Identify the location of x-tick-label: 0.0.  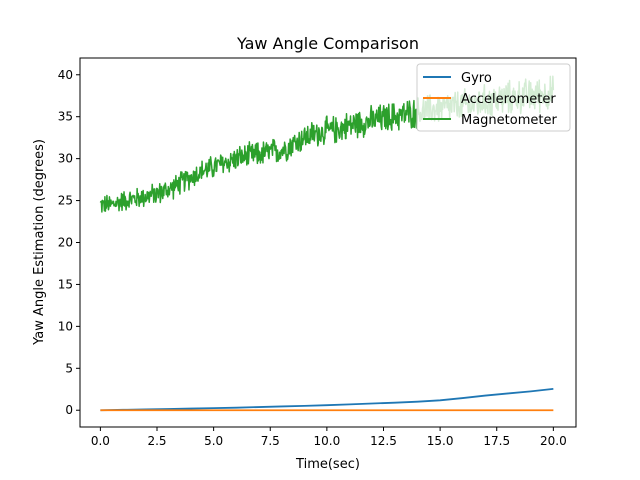
(100, 441).